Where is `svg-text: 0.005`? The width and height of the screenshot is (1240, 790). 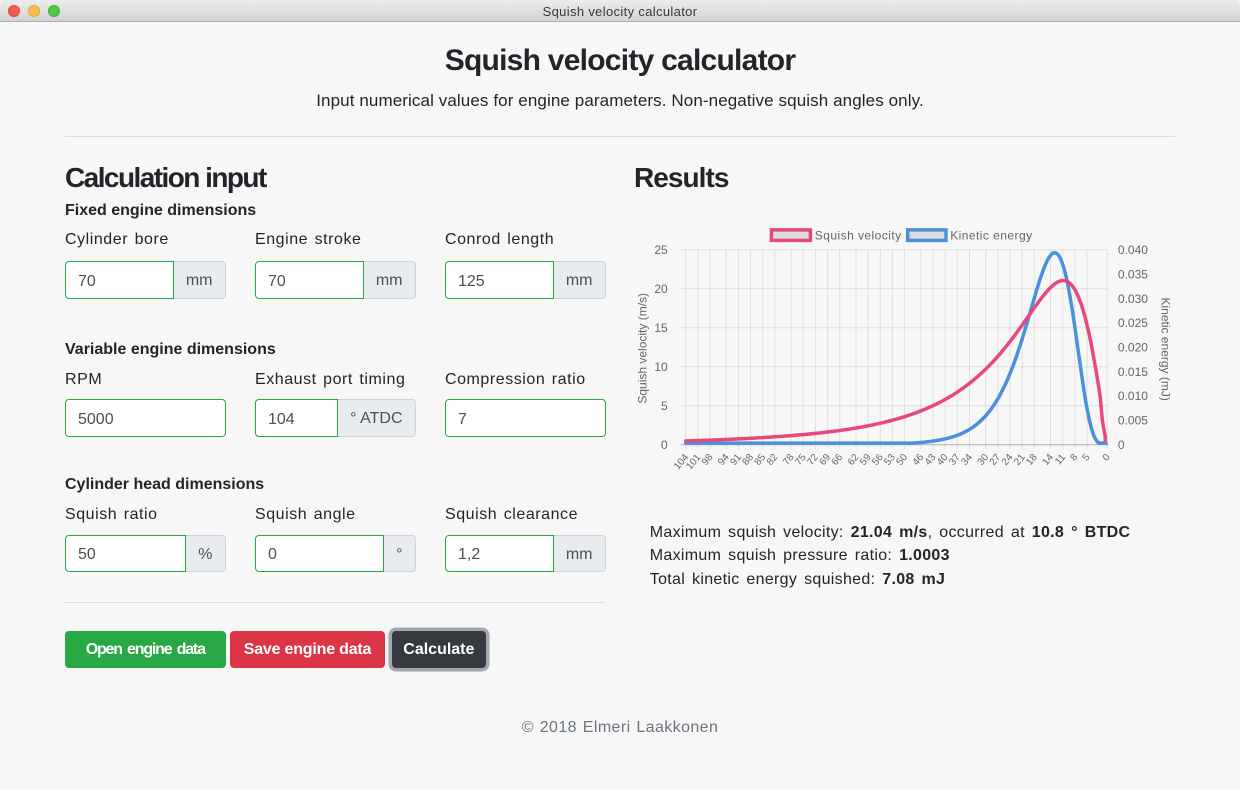
svg-text: 0.005 is located at coordinates (1133, 421).